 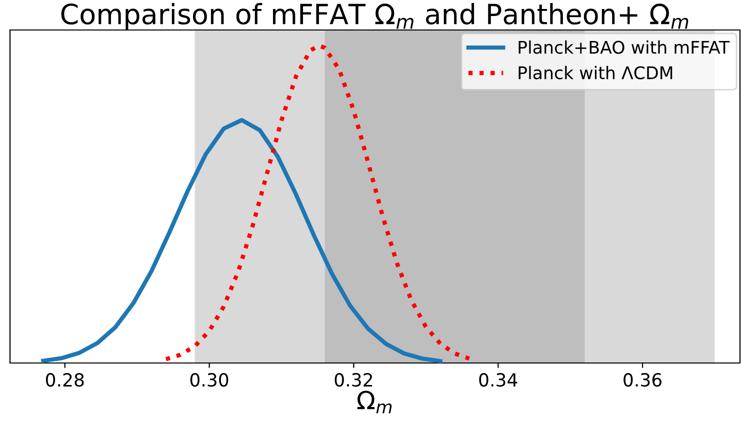 I want to click on x-tick-label: 0.36, so click(x=643, y=380).